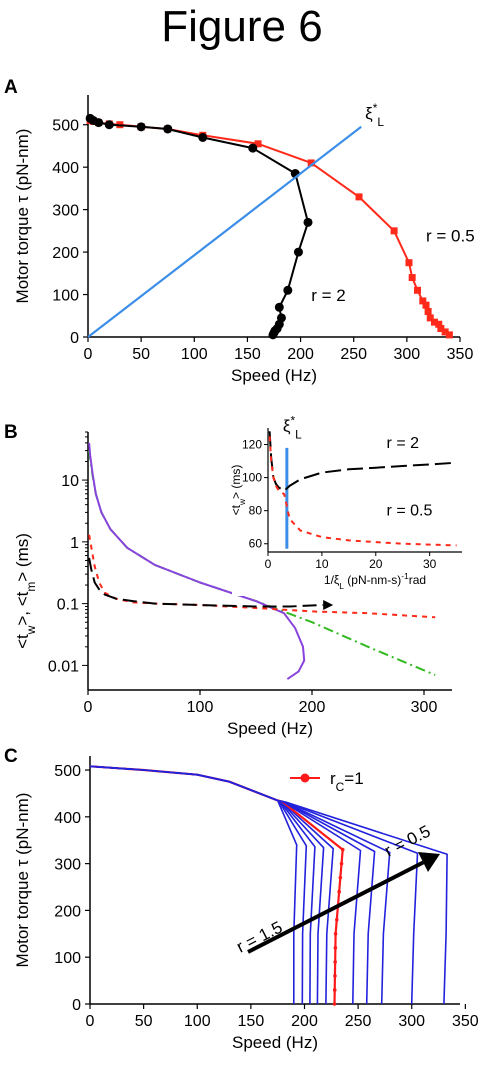 The width and height of the screenshot is (484, 1066). Describe the element at coordinates (424, 707) in the screenshot. I see `panel-b-x-tick-label: 300` at that location.